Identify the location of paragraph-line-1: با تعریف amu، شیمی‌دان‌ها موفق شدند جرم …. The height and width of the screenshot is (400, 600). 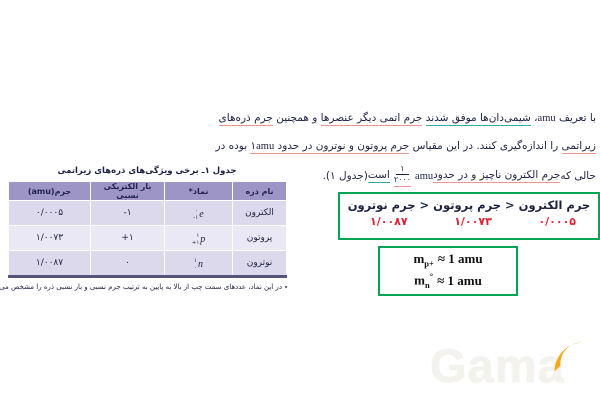
(407, 118).